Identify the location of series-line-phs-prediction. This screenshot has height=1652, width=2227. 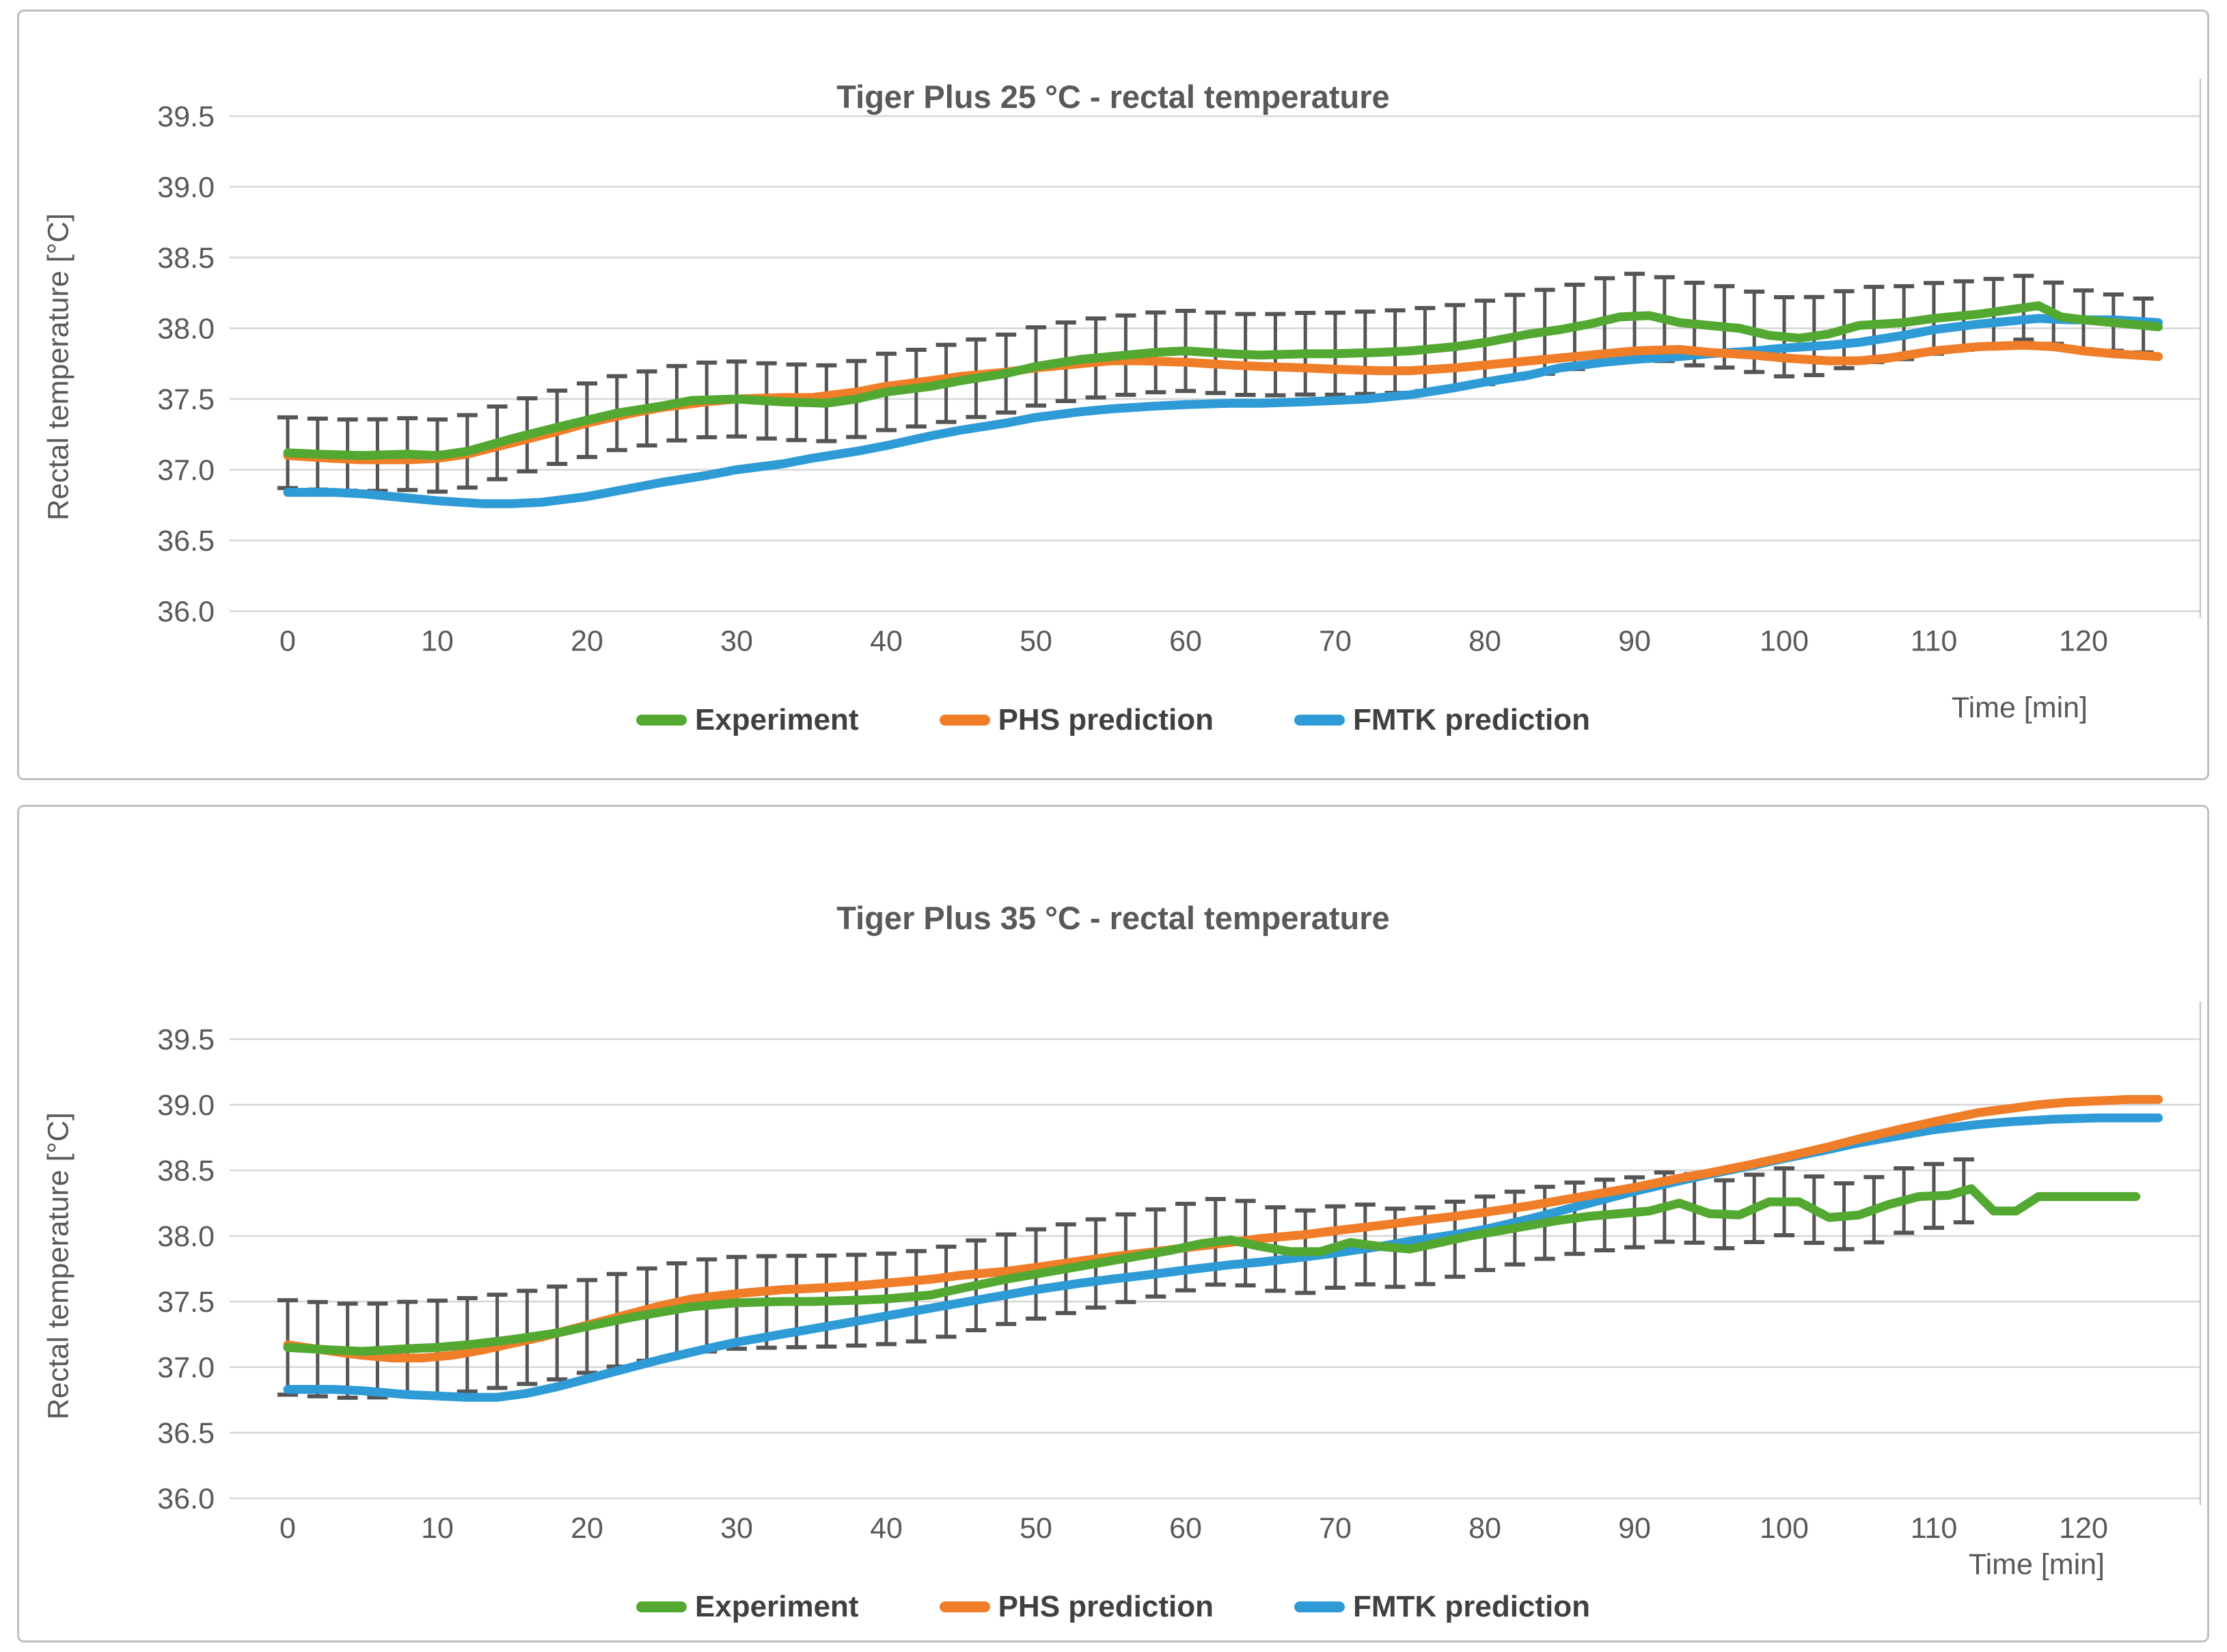
(1223, 1229).